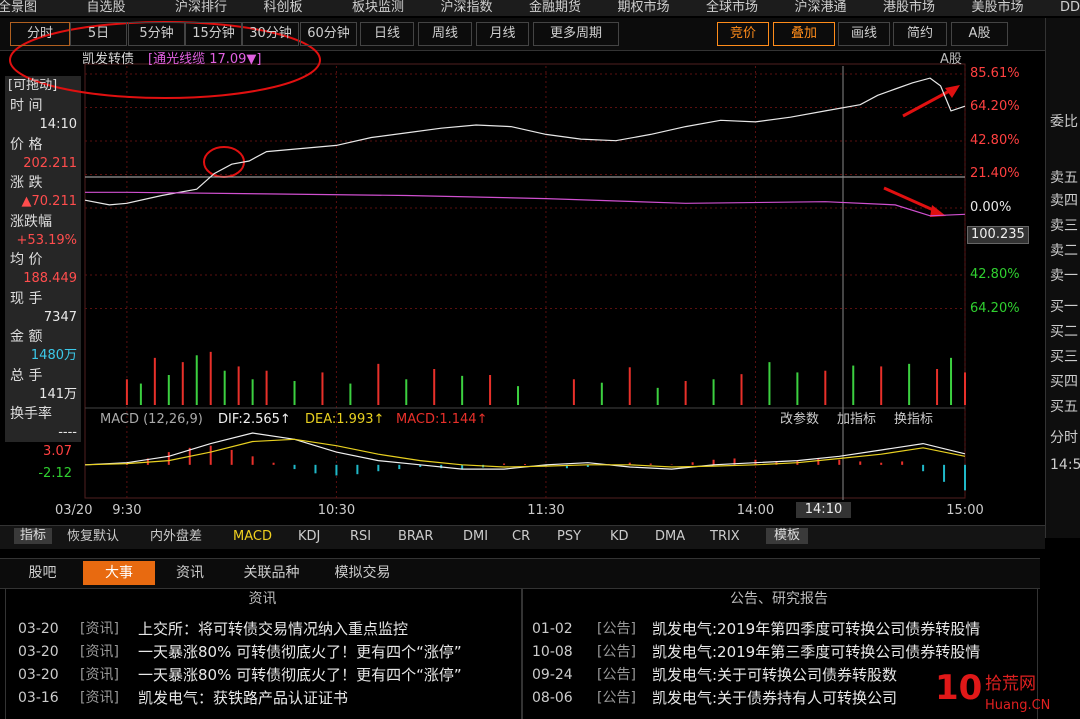 Image resolution: width=1080 pixels, height=719 pixels. I want to click on sidebar-label: 买一, so click(1064, 307).